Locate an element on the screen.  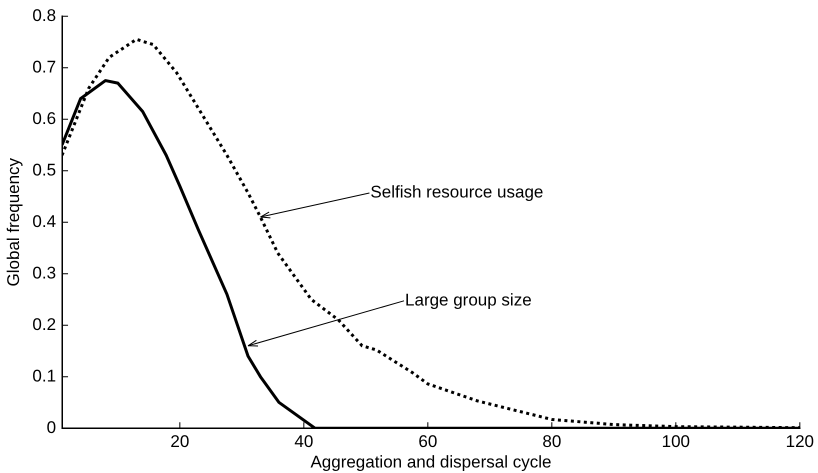
x-tick-label: 120 is located at coordinates (800, 442).